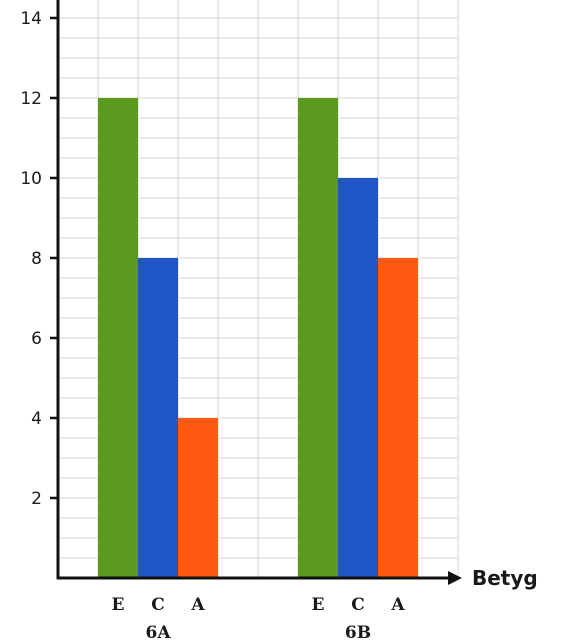  I want to click on x-group-label: 6B, so click(358, 633).